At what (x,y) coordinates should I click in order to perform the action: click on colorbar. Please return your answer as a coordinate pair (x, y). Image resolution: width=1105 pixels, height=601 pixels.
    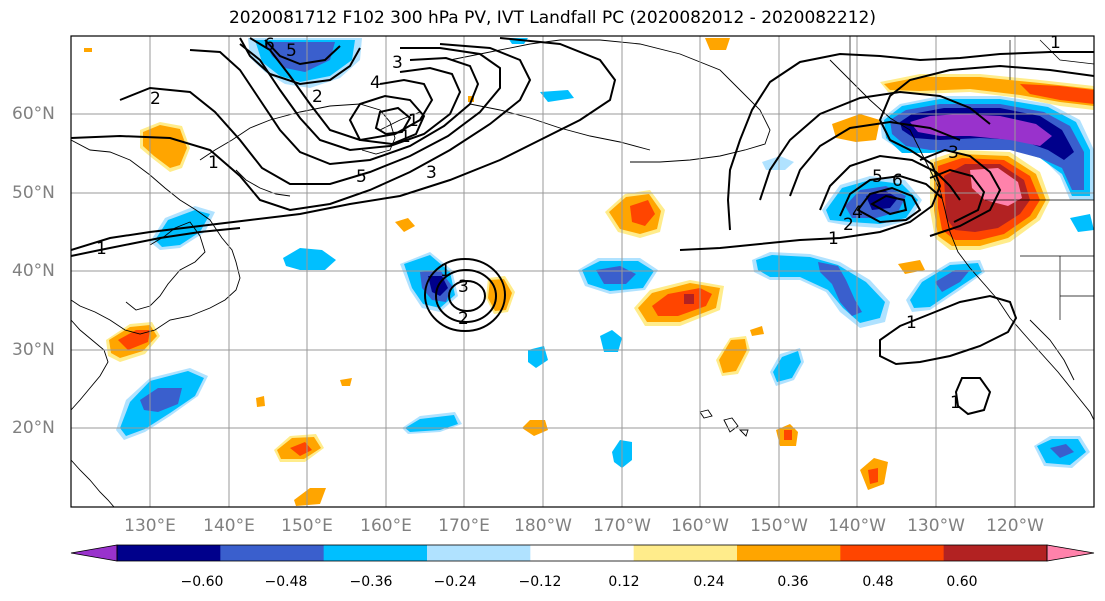
    Looking at the image, I should click on (582, 553).